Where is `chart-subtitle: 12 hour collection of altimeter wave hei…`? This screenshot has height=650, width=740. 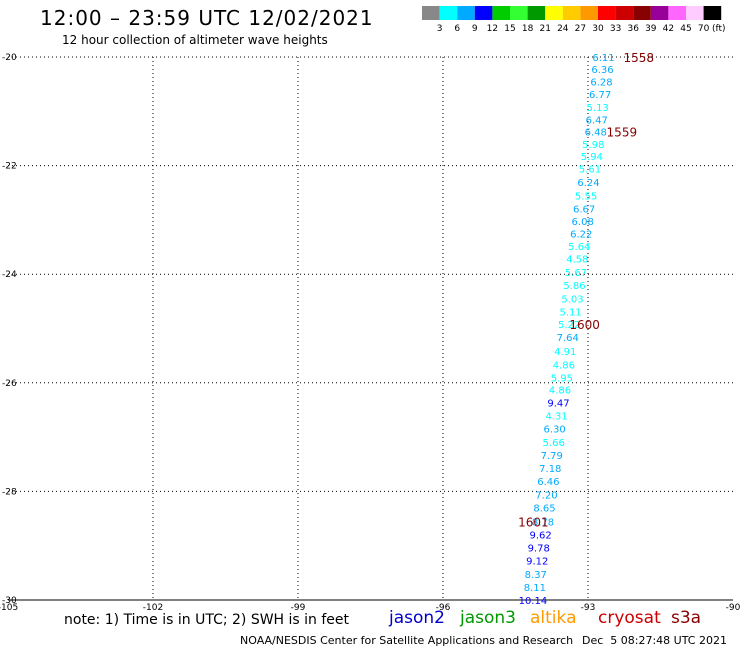
chart-subtitle: 12 hour collection of altimeter wave hei… is located at coordinates (195, 40).